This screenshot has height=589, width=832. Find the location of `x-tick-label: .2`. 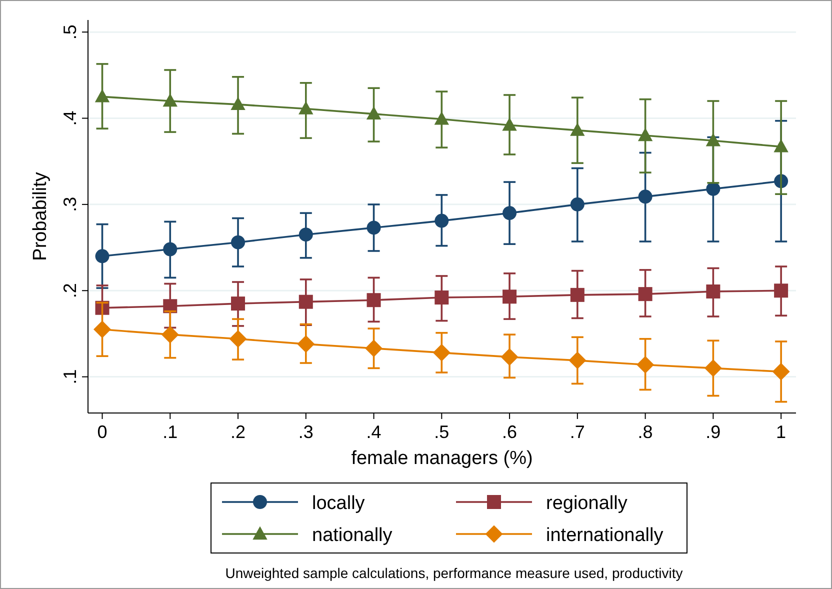

x-tick-label: .2 is located at coordinates (238, 432).